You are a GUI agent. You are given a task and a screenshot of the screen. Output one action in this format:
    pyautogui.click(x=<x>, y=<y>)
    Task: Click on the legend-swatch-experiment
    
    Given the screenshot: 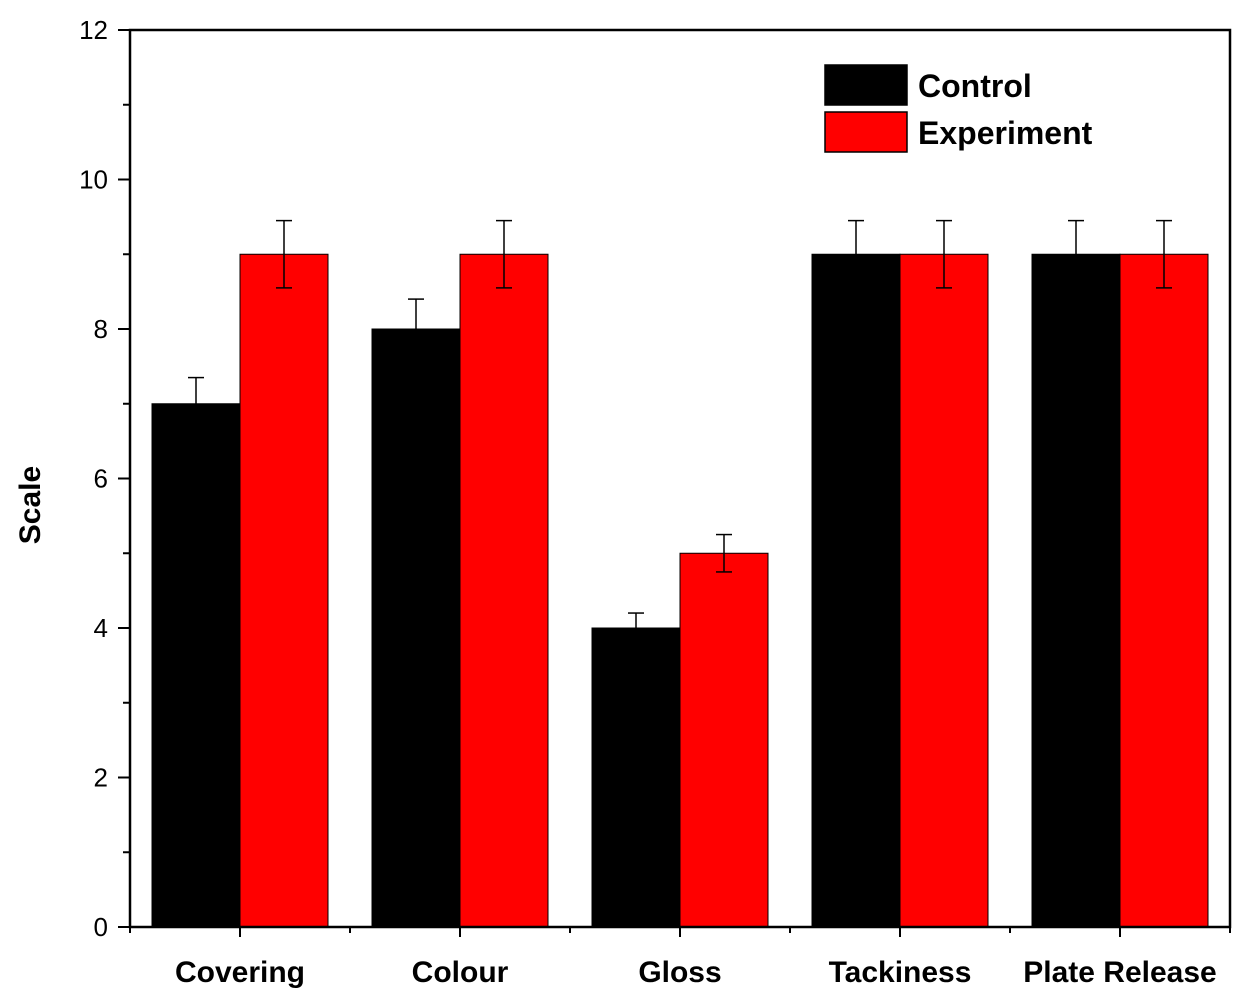 What is the action you would take?
    pyautogui.click(x=866, y=132)
    